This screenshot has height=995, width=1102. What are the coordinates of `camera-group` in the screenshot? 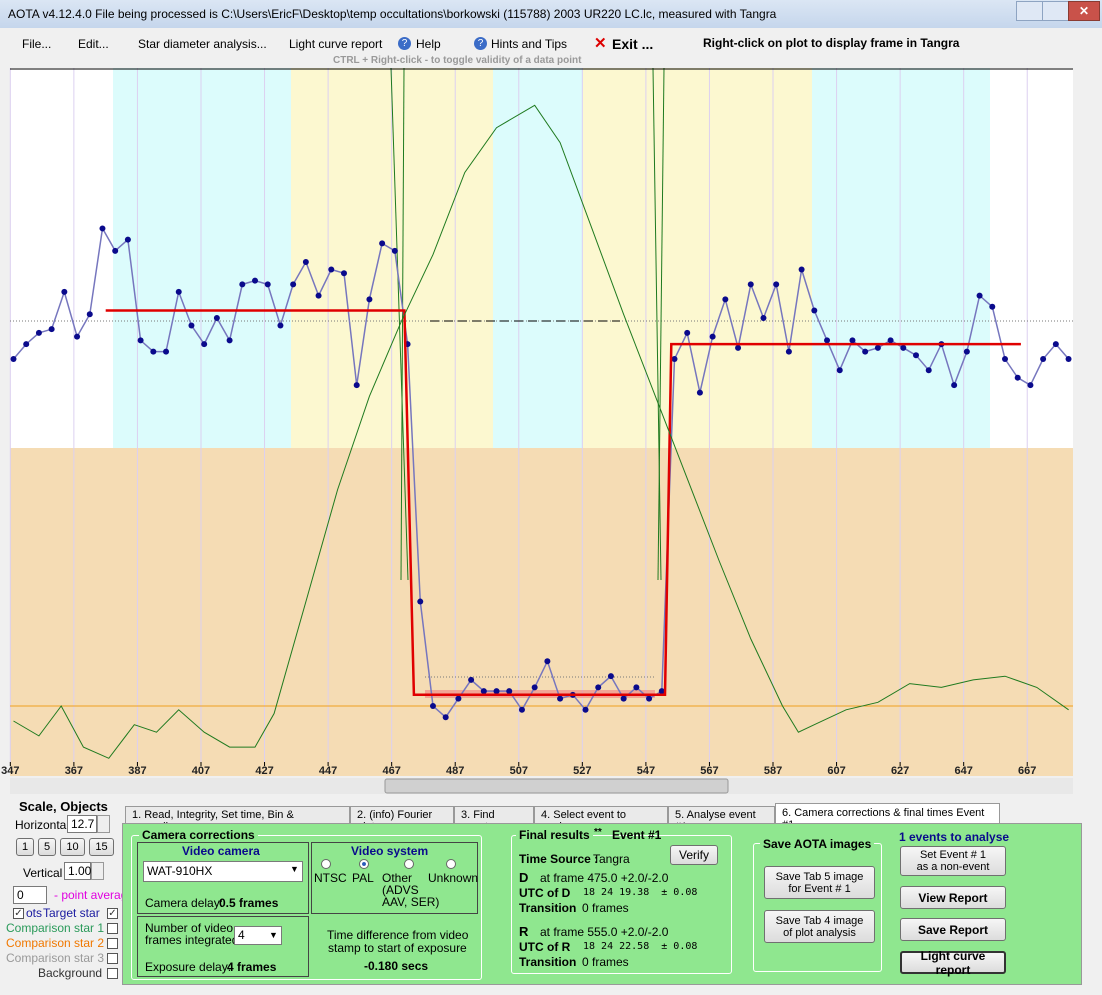 It's located at (306, 907).